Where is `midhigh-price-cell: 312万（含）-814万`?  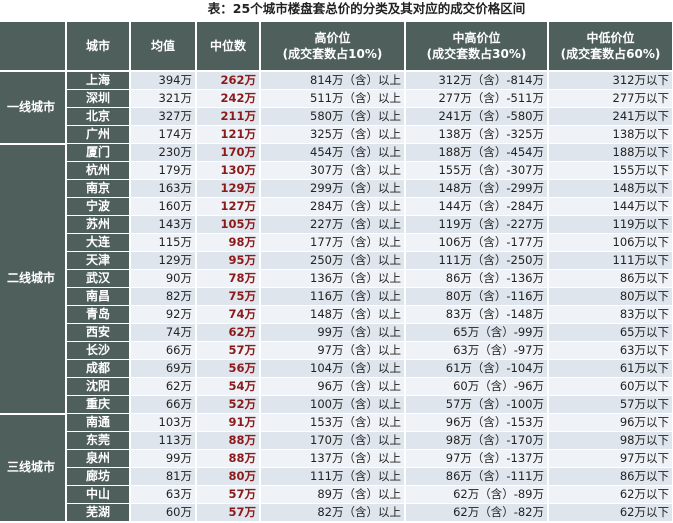 midhigh-price-cell: 312万（含）-814万 is located at coordinates (477, 81).